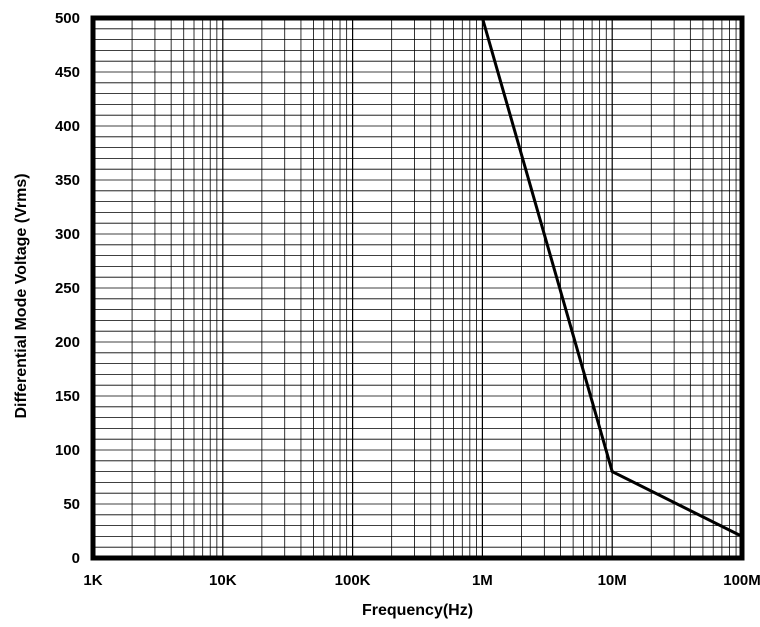 This screenshot has height=627, width=760. Describe the element at coordinates (71, 504) in the screenshot. I see `y-tick-label: 50` at that location.